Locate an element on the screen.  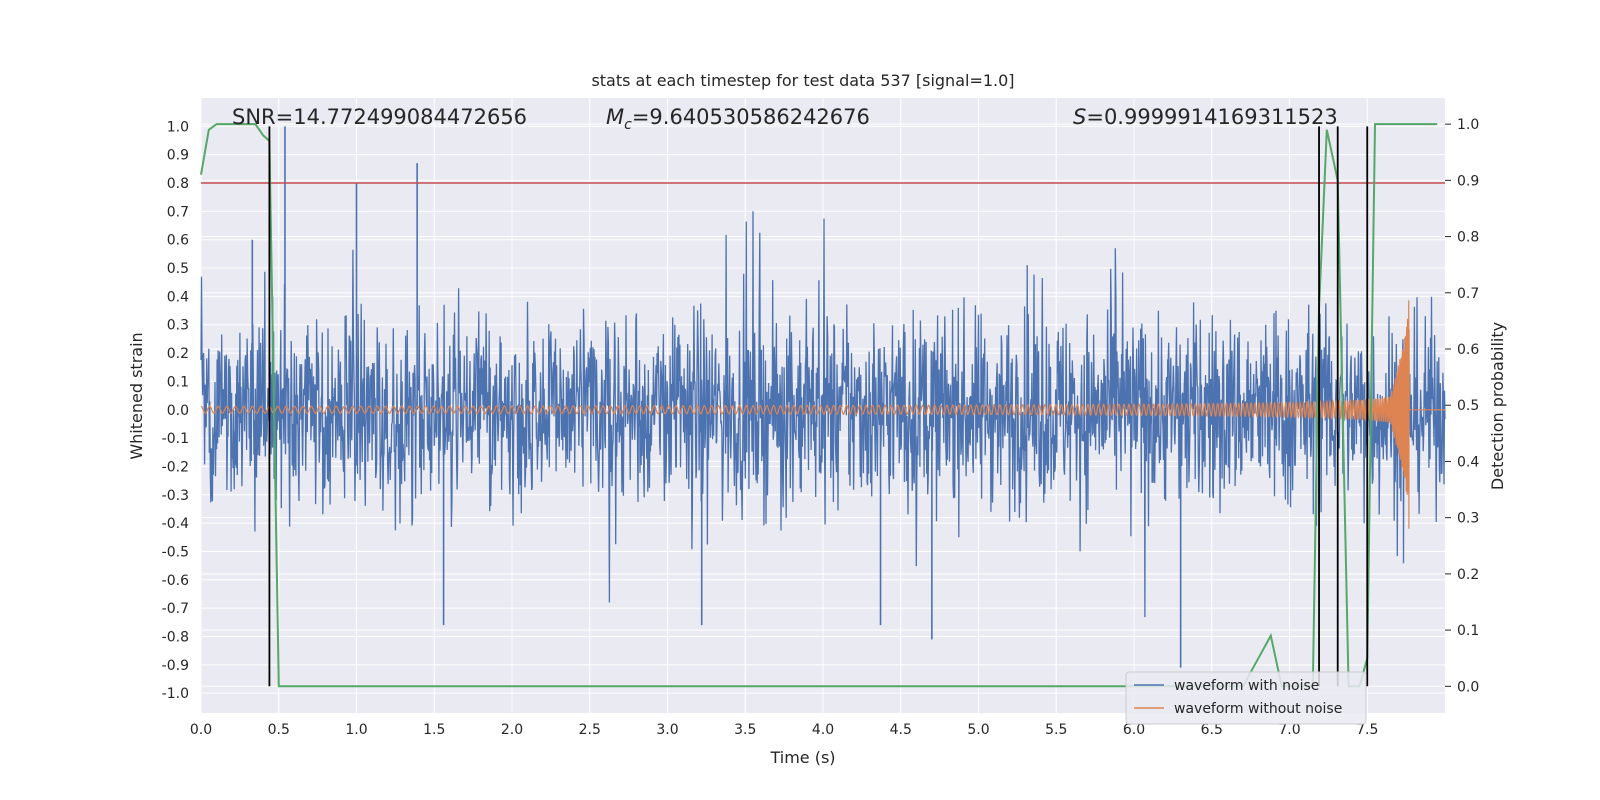
y-tick-label: -0.4 is located at coordinates (175, 524).